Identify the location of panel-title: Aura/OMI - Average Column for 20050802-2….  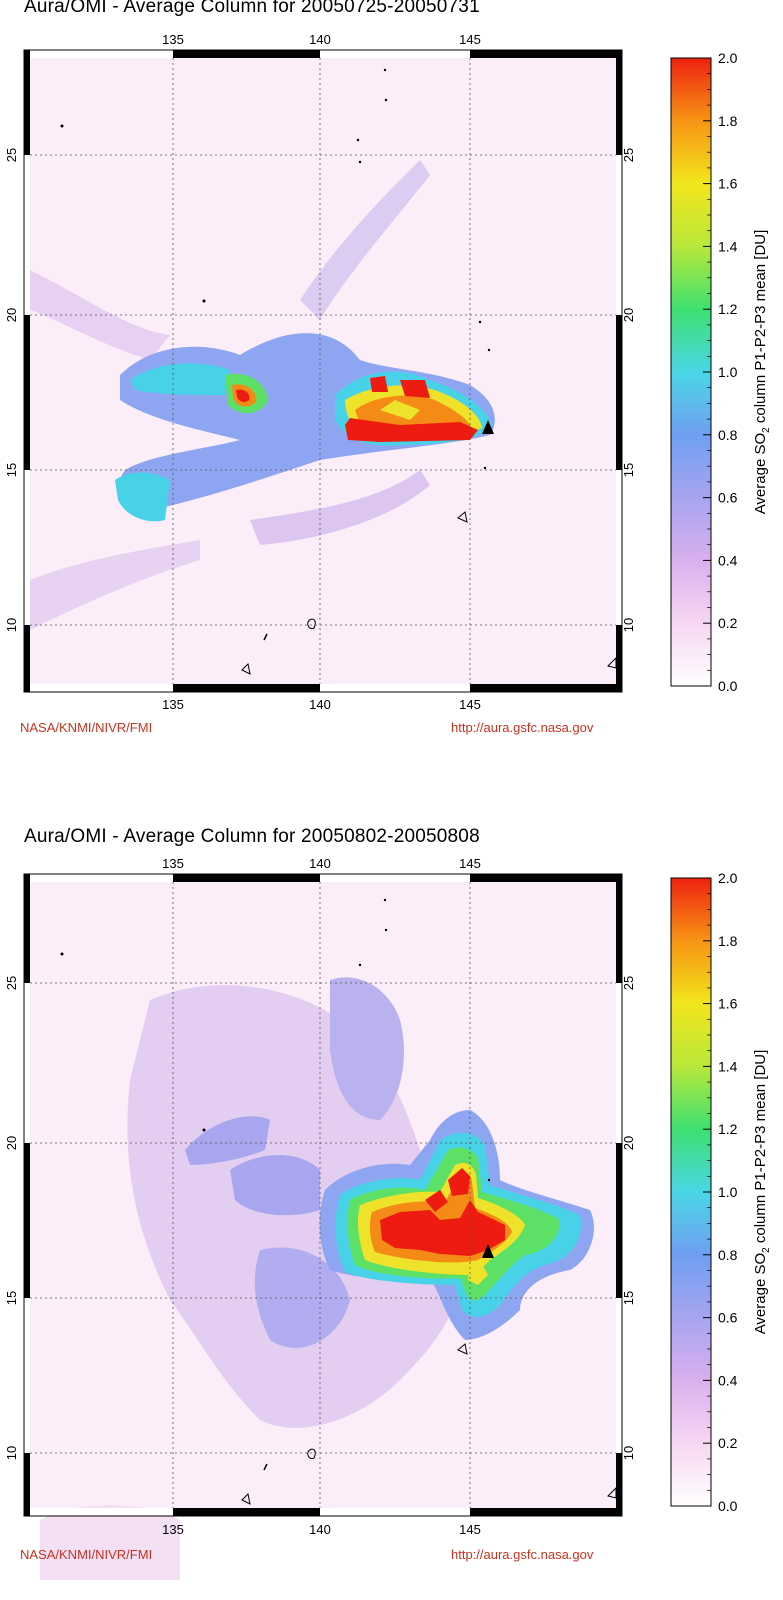
(252, 836).